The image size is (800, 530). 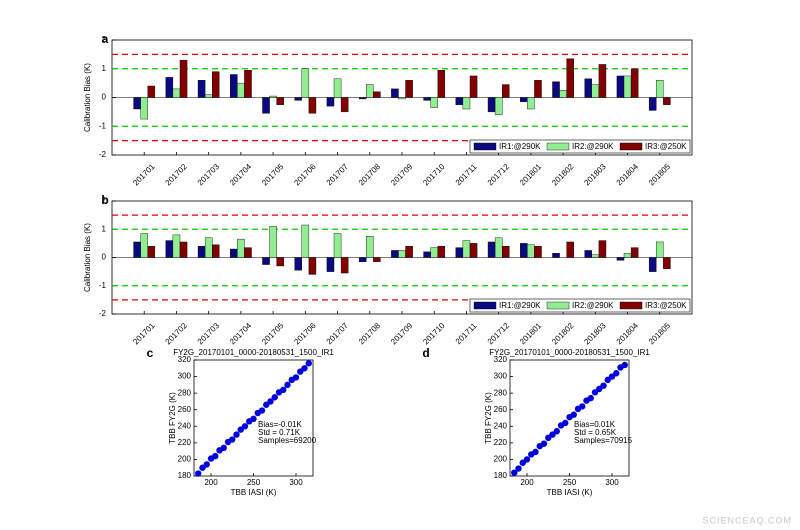 I want to click on y-tick-label: 260, so click(x=501, y=409).